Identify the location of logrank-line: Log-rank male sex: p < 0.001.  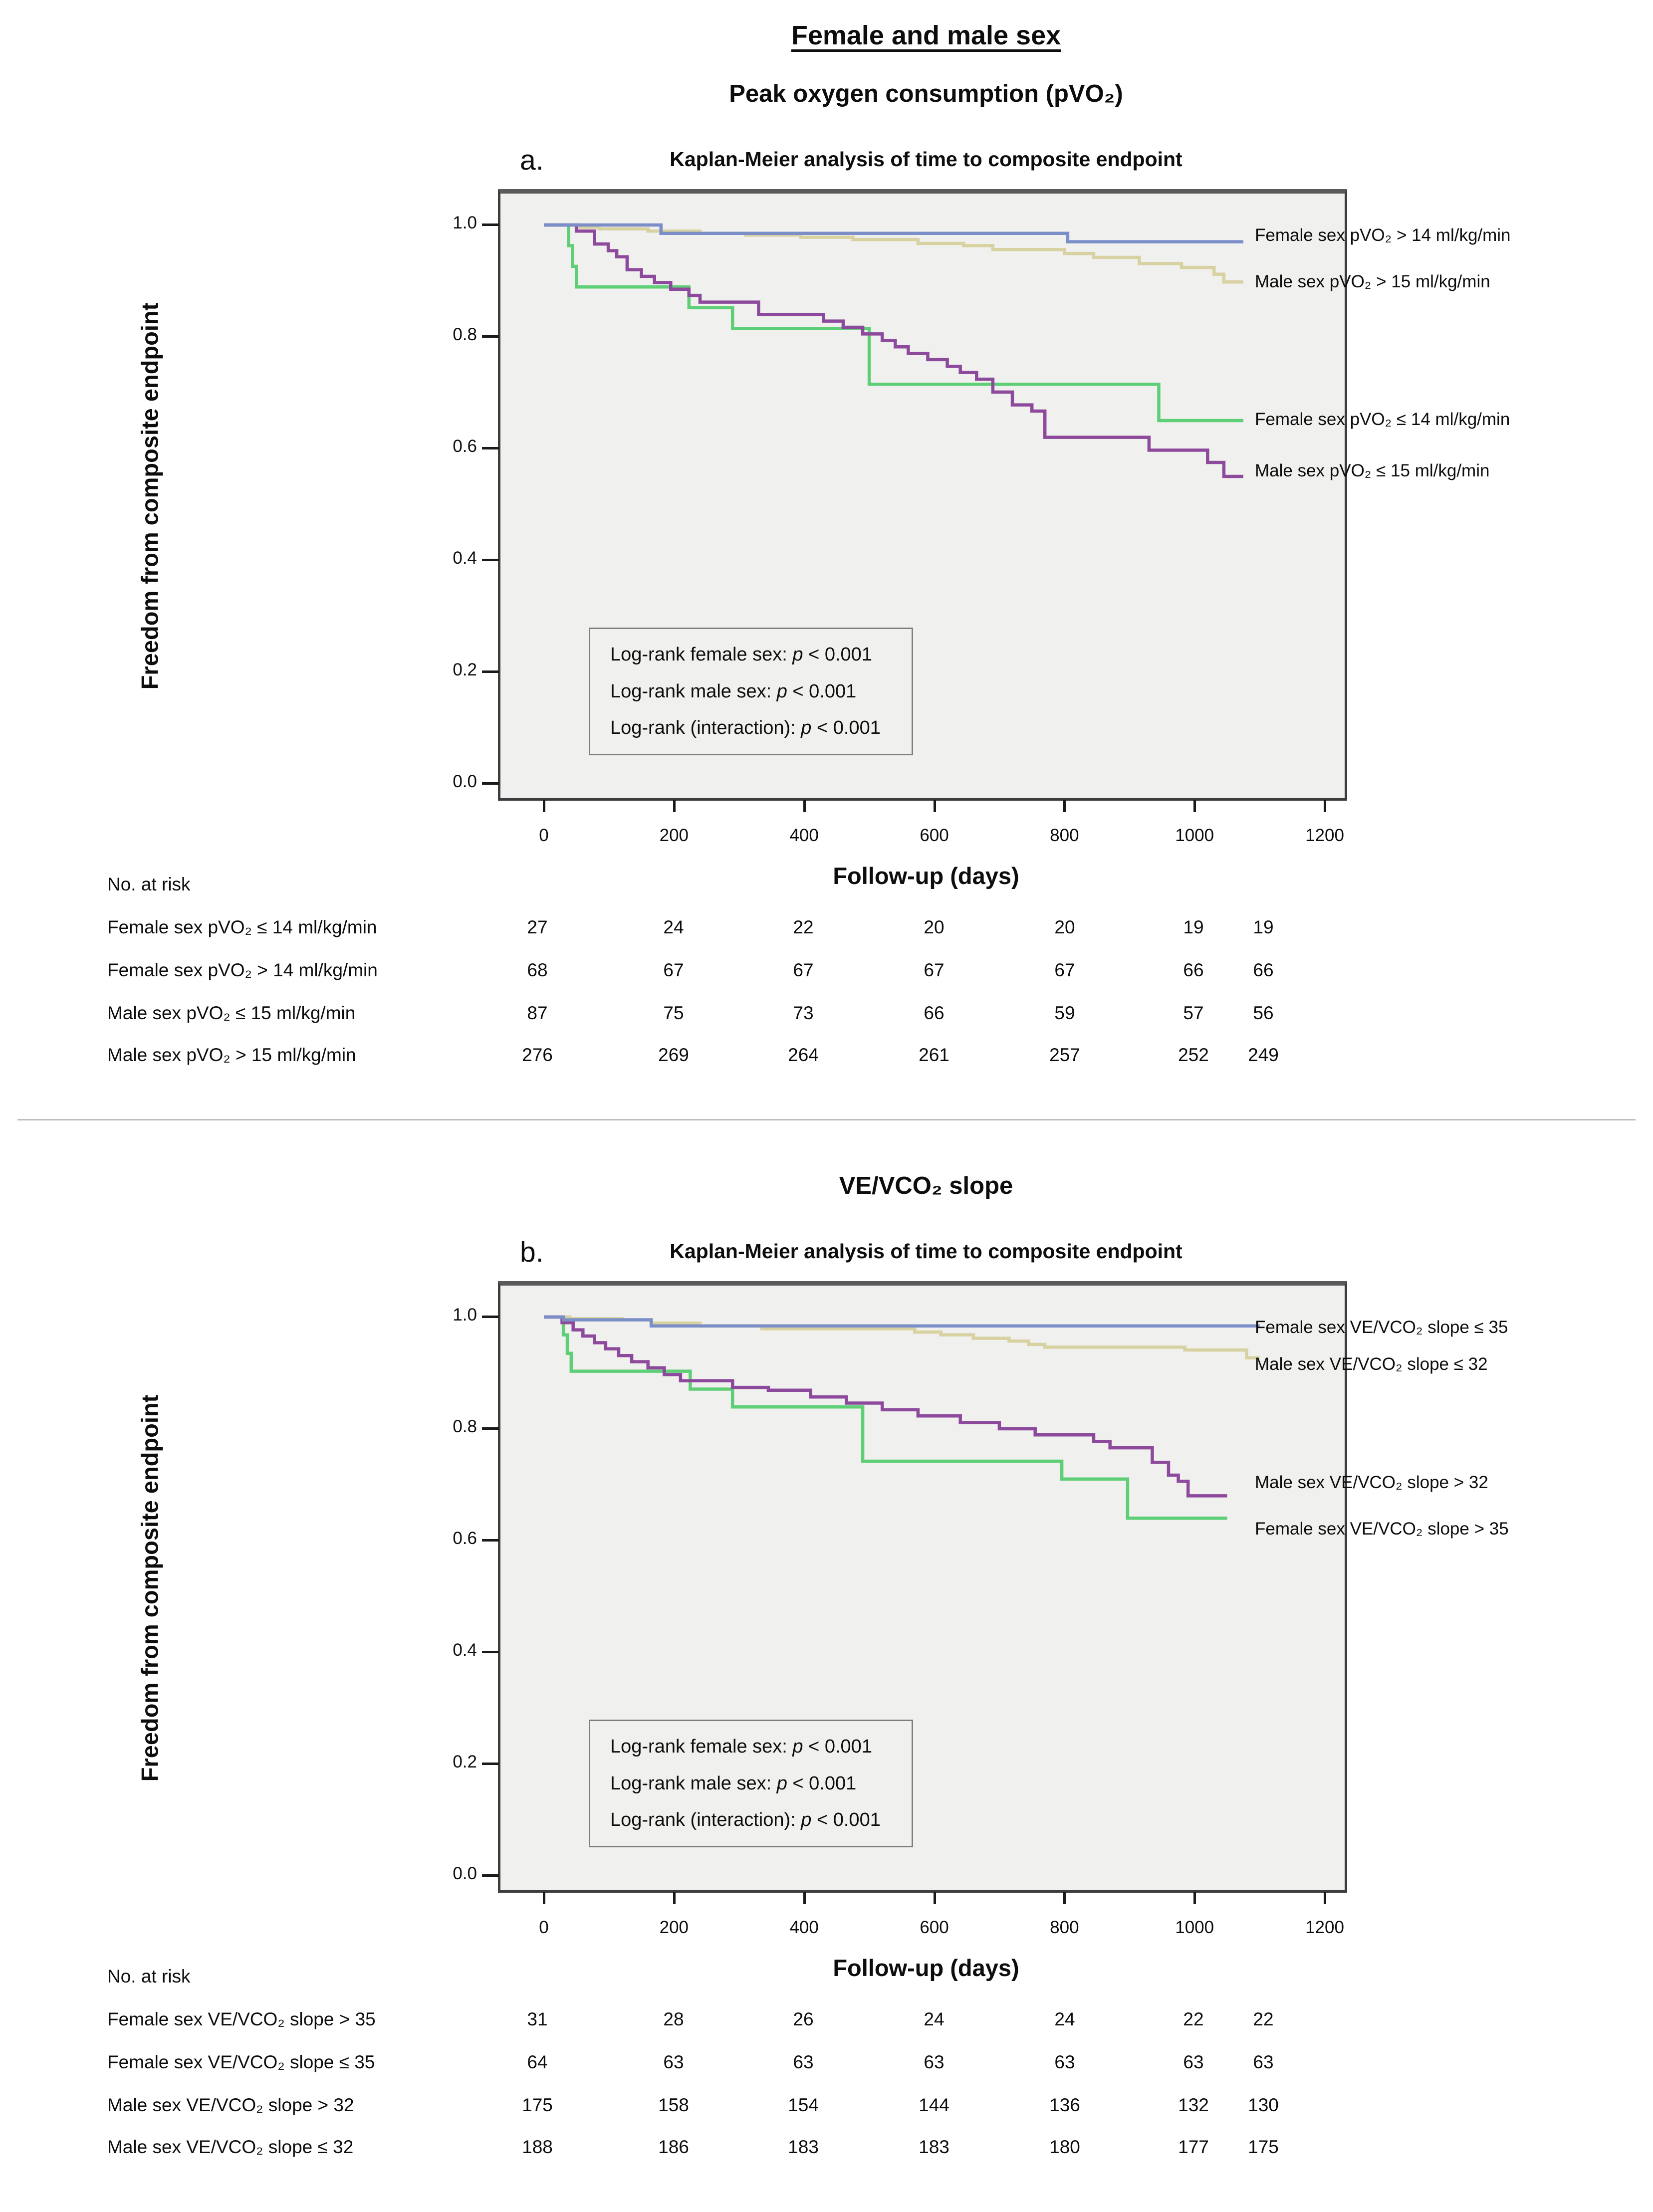
(761, 692).